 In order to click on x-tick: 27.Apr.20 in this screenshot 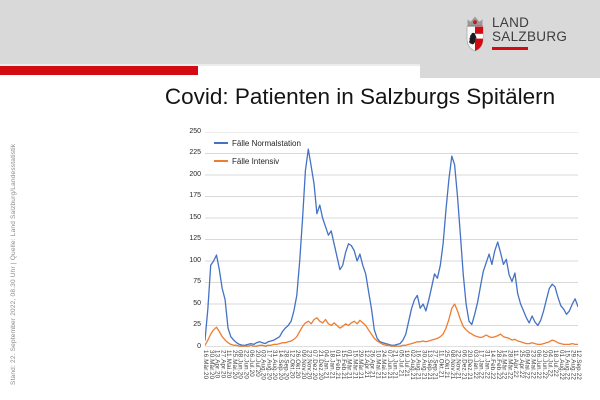, I will do `click(223, 364)`.